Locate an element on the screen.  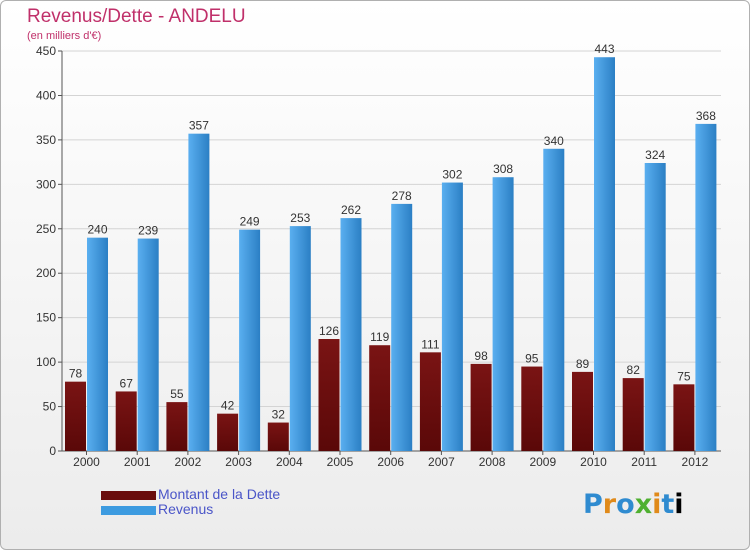
x-tick-label: 2010 is located at coordinates (593, 462).